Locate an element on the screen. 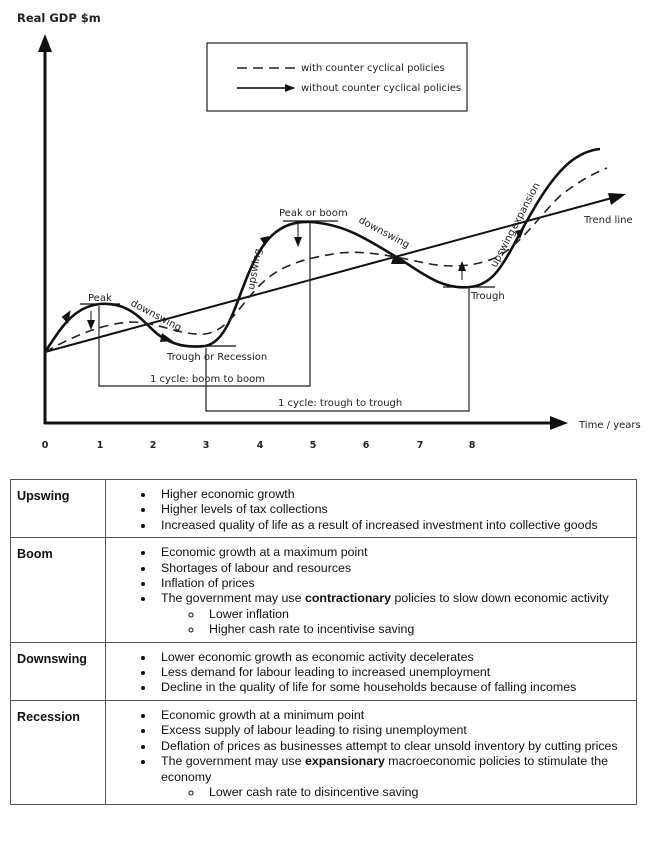 This screenshot has width=652, height=843. peak-label: Peak is located at coordinates (100, 298).